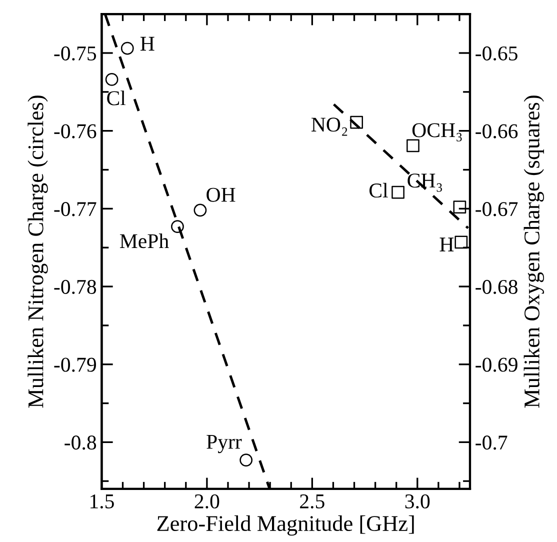  I want to click on x-tick-label: 2.5, so click(312, 501).